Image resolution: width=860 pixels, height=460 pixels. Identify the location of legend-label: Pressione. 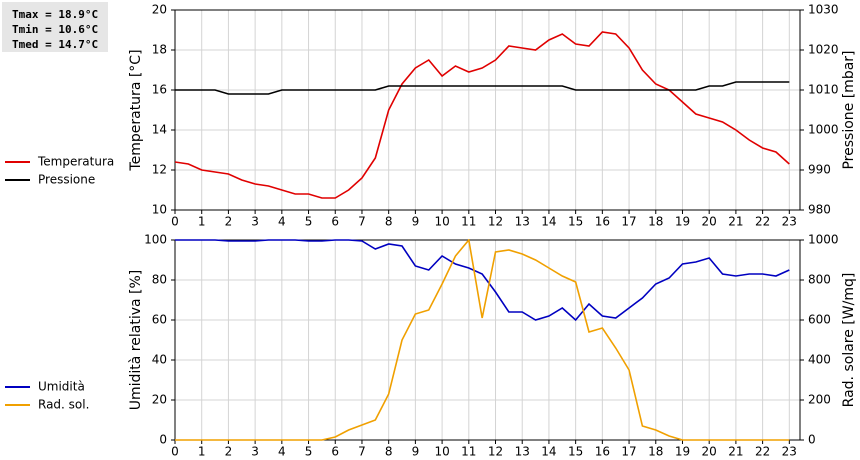
(66, 180).